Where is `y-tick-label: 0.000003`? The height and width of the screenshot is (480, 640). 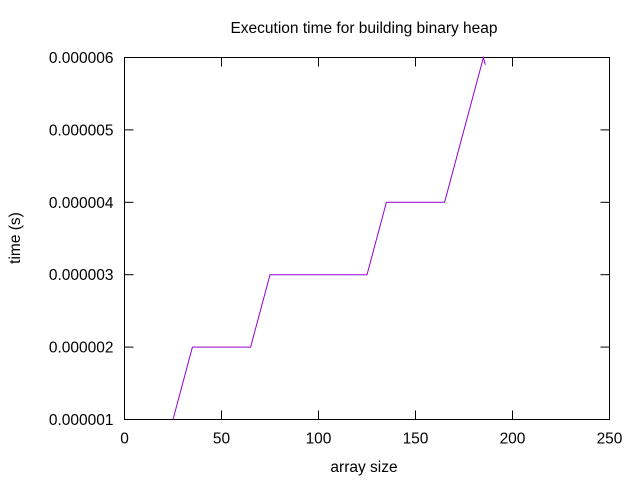 y-tick-label: 0.000003 is located at coordinates (81, 275).